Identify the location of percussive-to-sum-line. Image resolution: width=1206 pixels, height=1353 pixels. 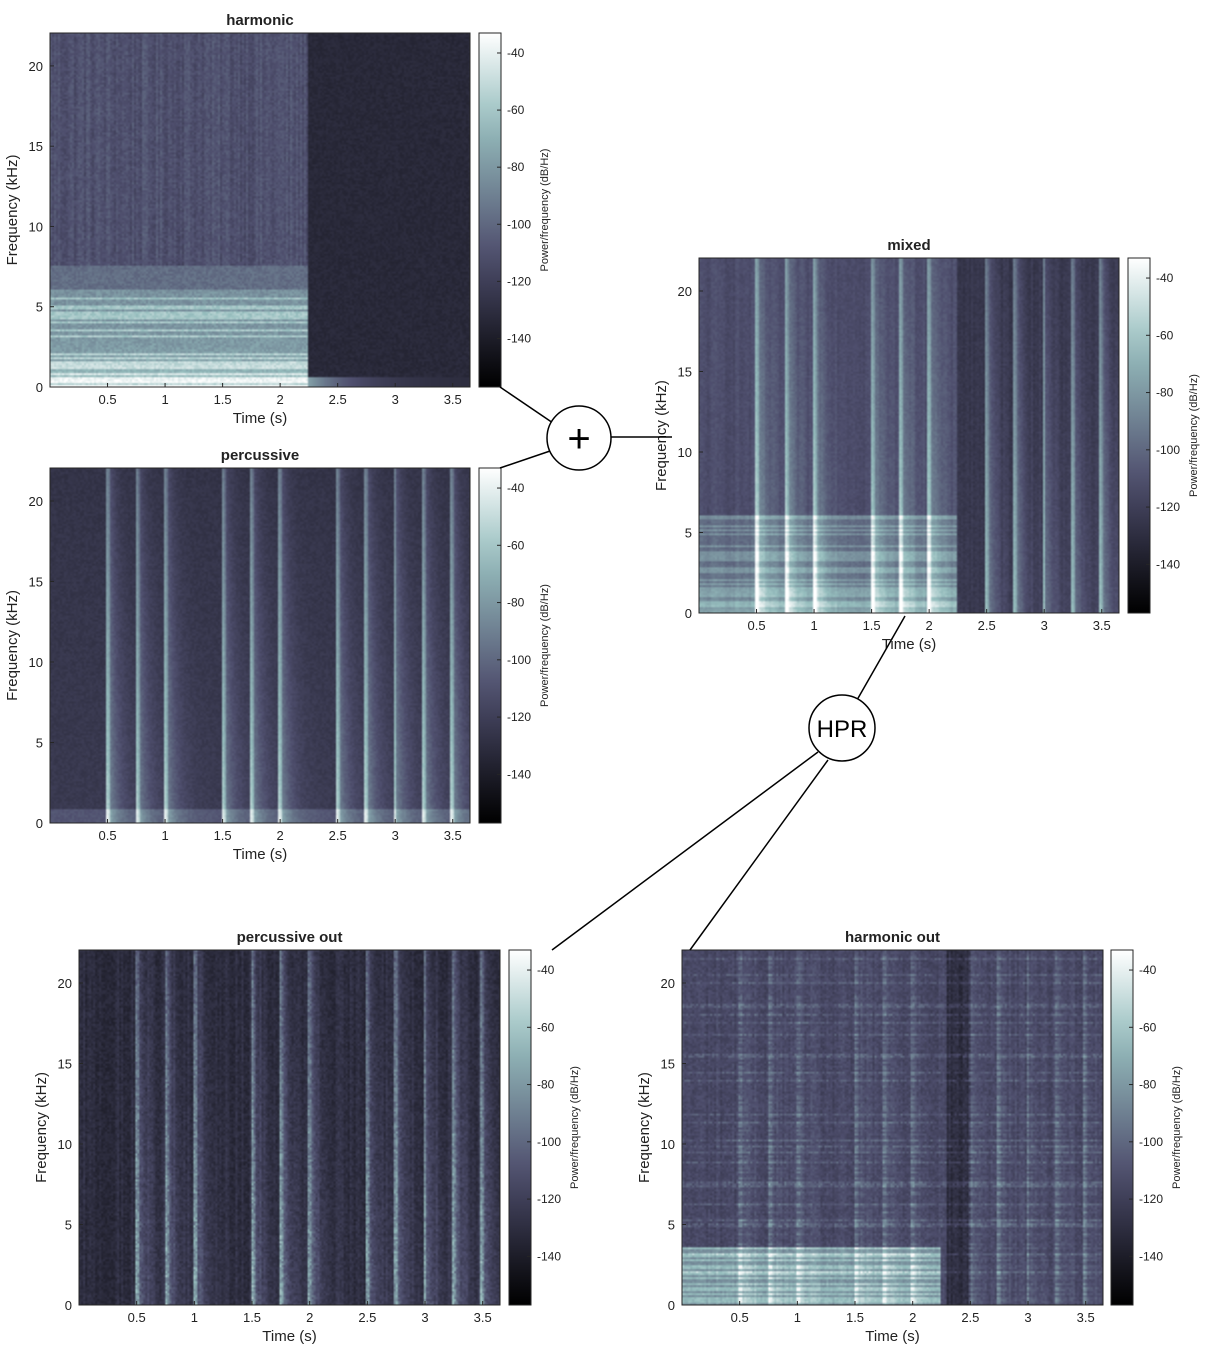
(526, 459).